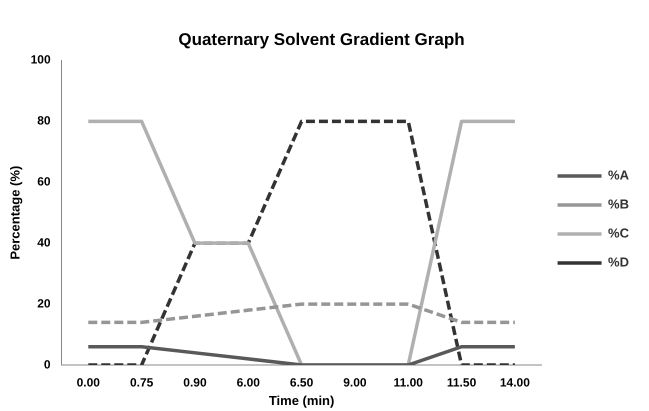 Image resolution: width=649 pixels, height=411 pixels. What do you see at coordinates (321, 39) in the screenshot?
I see `chart-title: Quaternary Solvent Gradient Graph` at bounding box center [321, 39].